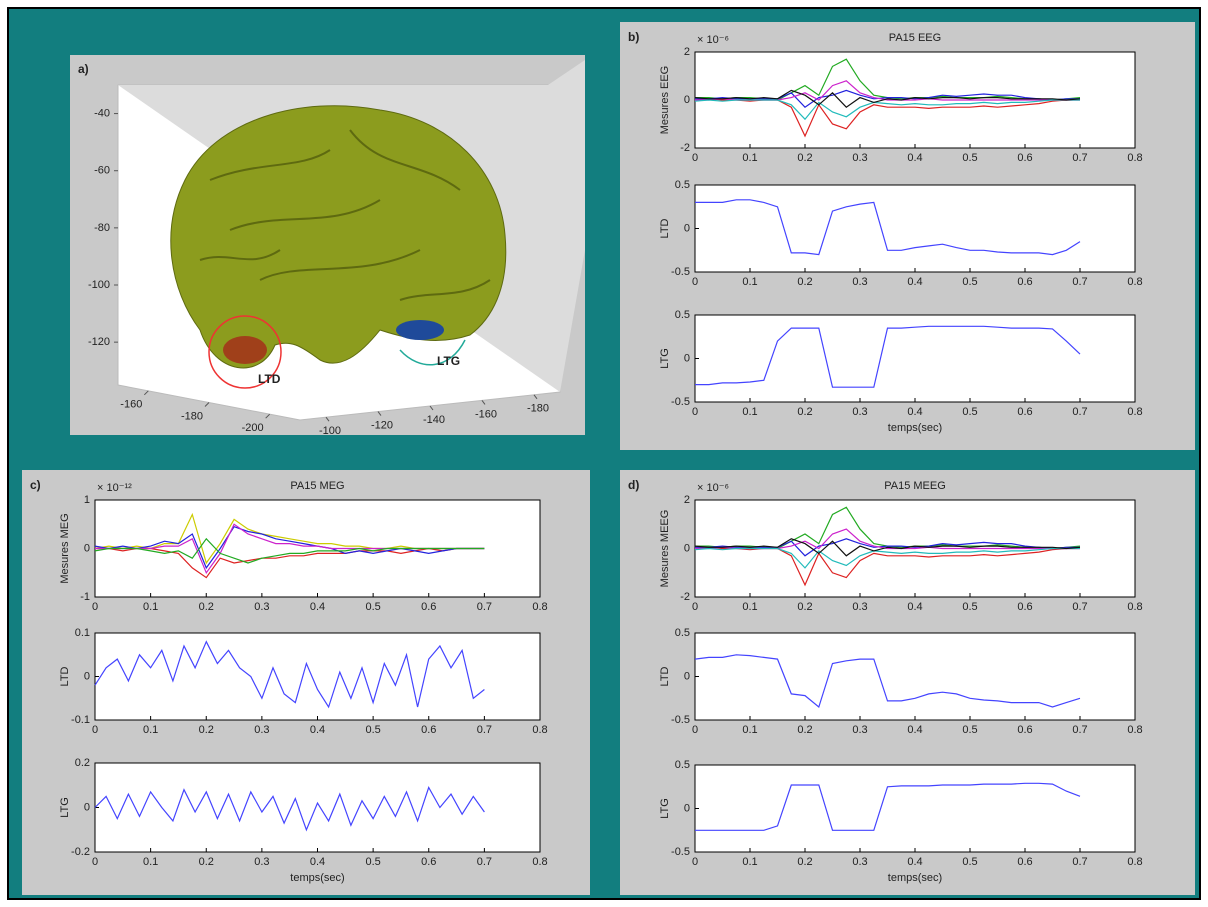 This screenshot has height=907, width=1208. What do you see at coordinates (665, 100) in the screenshot?
I see `y-axis-label: Mesures EEG` at bounding box center [665, 100].